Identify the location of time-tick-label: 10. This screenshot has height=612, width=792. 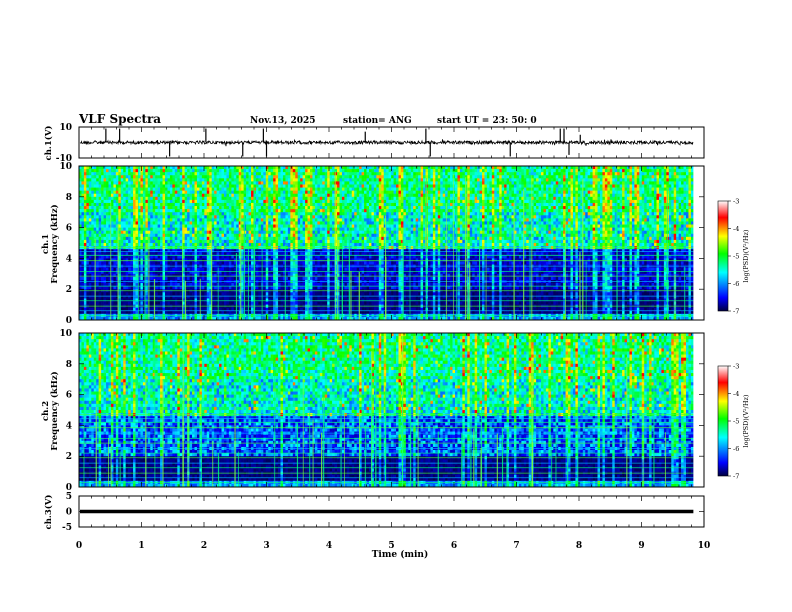
(704, 546).